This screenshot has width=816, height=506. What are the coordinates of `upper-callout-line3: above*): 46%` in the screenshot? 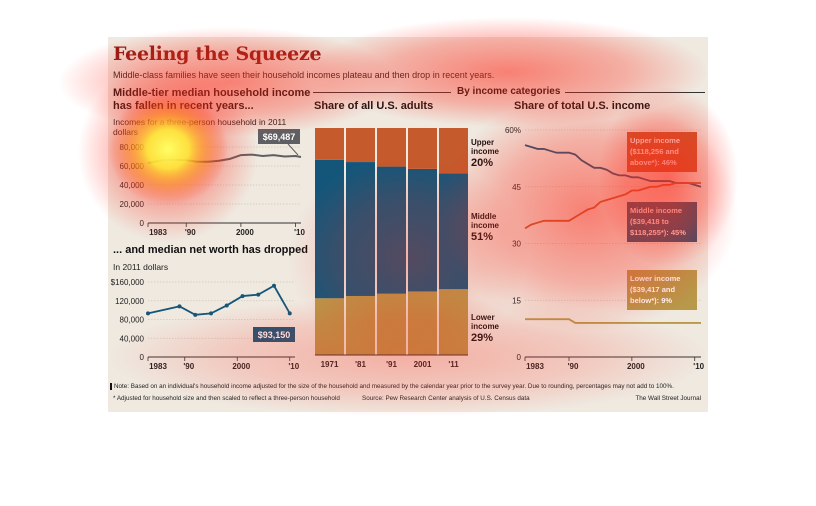 It's located at (653, 162).